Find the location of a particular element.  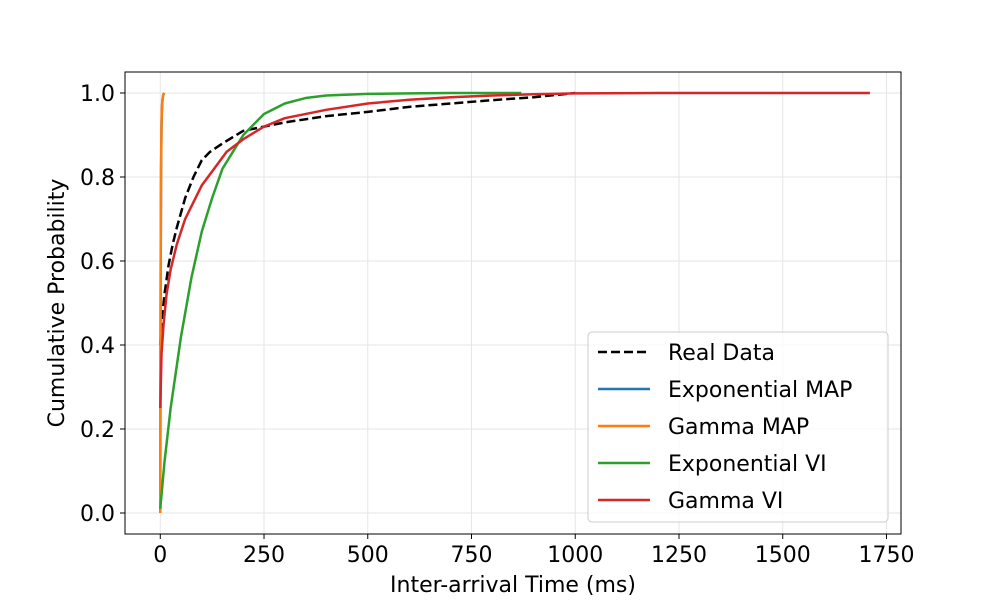

x-tick-label-4: 1000 is located at coordinates (575, 555).